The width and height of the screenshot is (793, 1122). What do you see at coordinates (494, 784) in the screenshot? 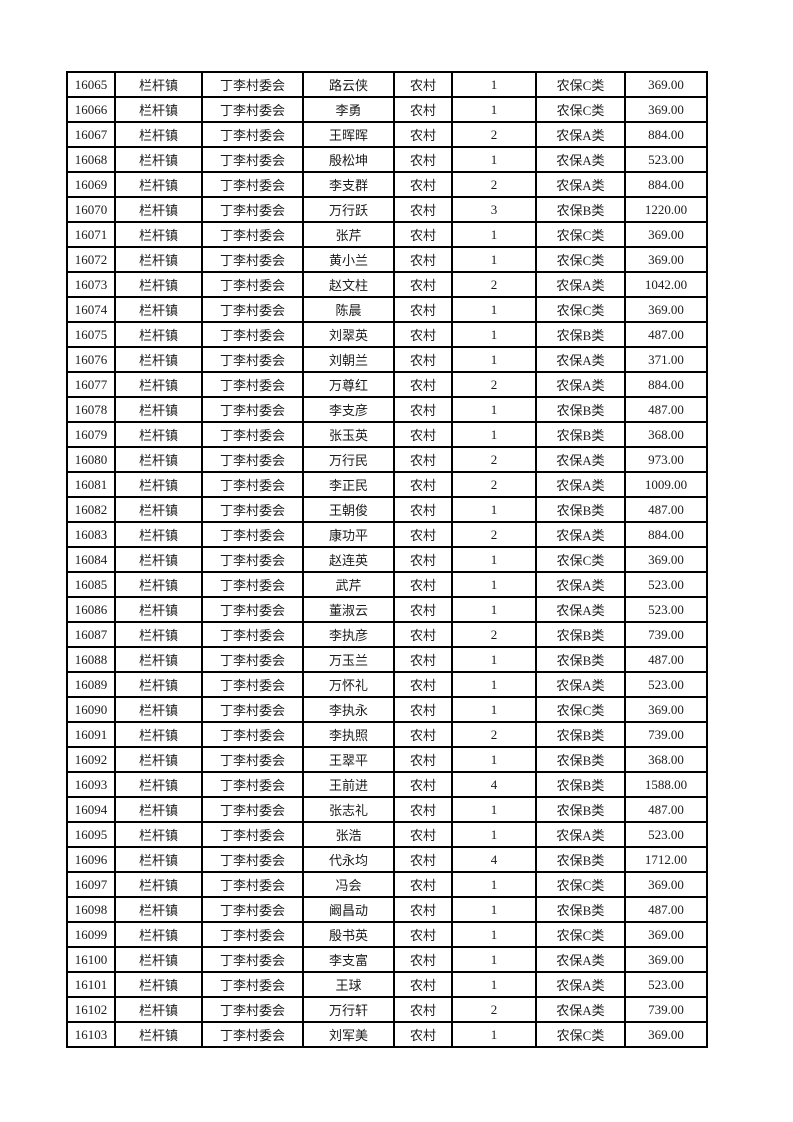
I see `cell-count: 4` at bounding box center [494, 784].